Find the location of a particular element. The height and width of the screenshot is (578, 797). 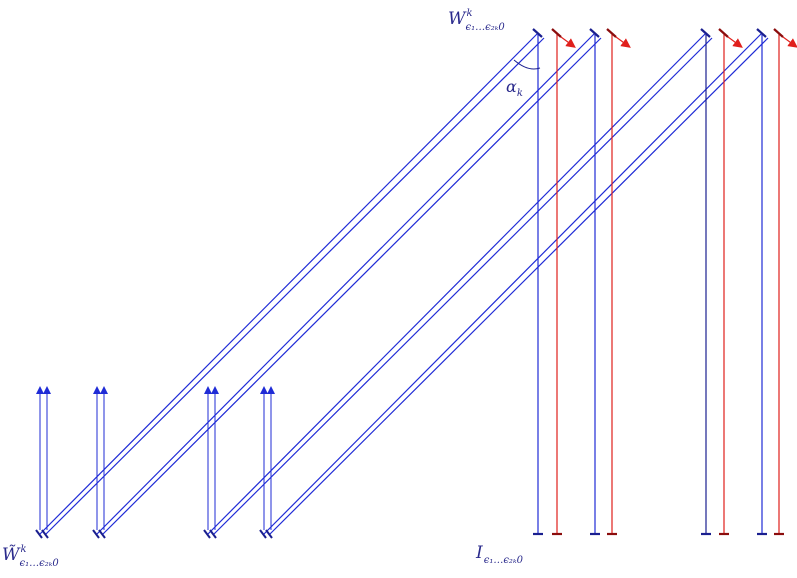

w-top-label: Wk ϵ₁…ϵ₂ₖ0 is located at coordinates (476, 20).